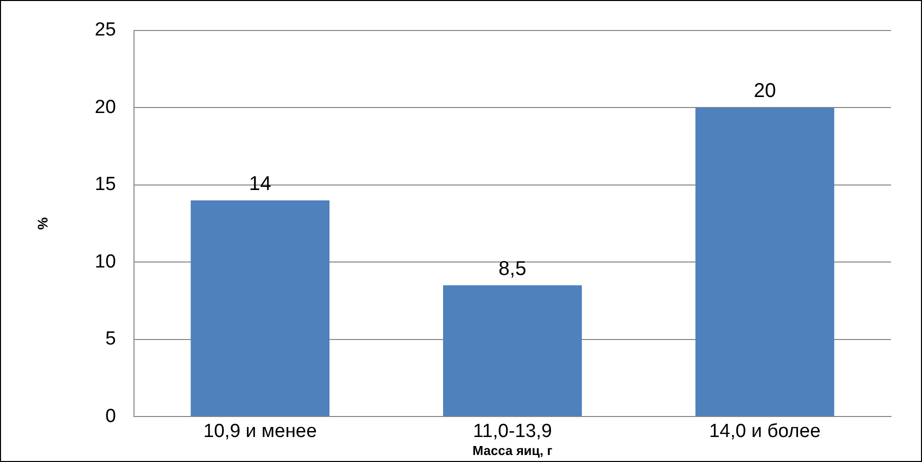 This screenshot has height=462, width=922. Describe the element at coordinates (512, 450) in the screenshot. I see `x-axis-title: Масса яиц, г` at that location.